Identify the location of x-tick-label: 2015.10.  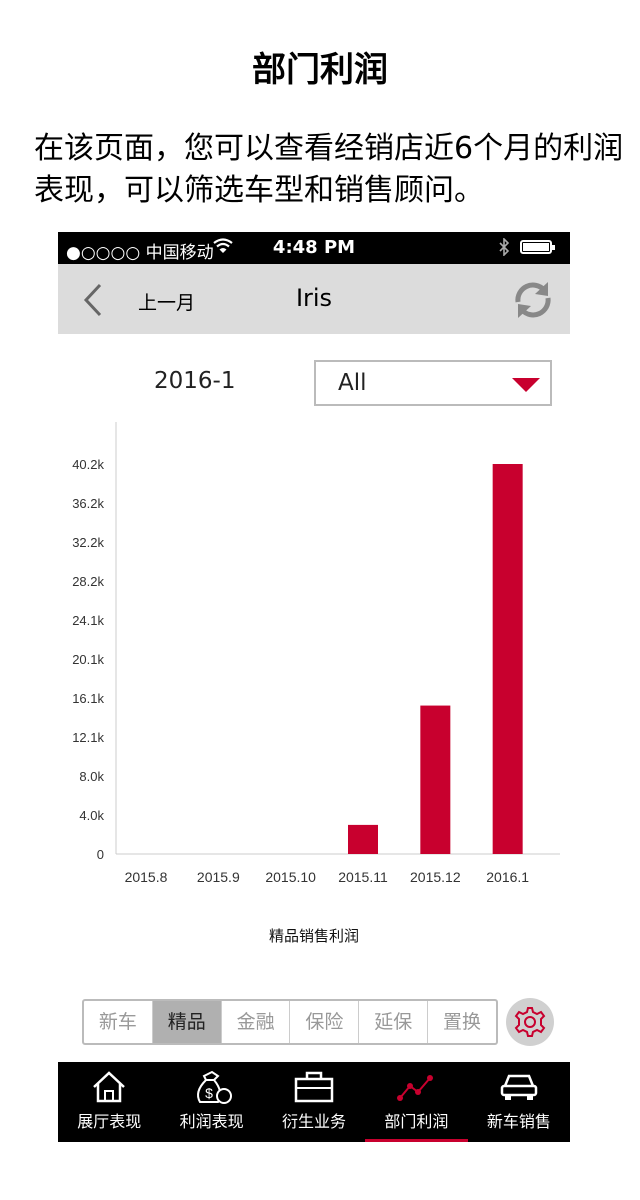
(290, 877).